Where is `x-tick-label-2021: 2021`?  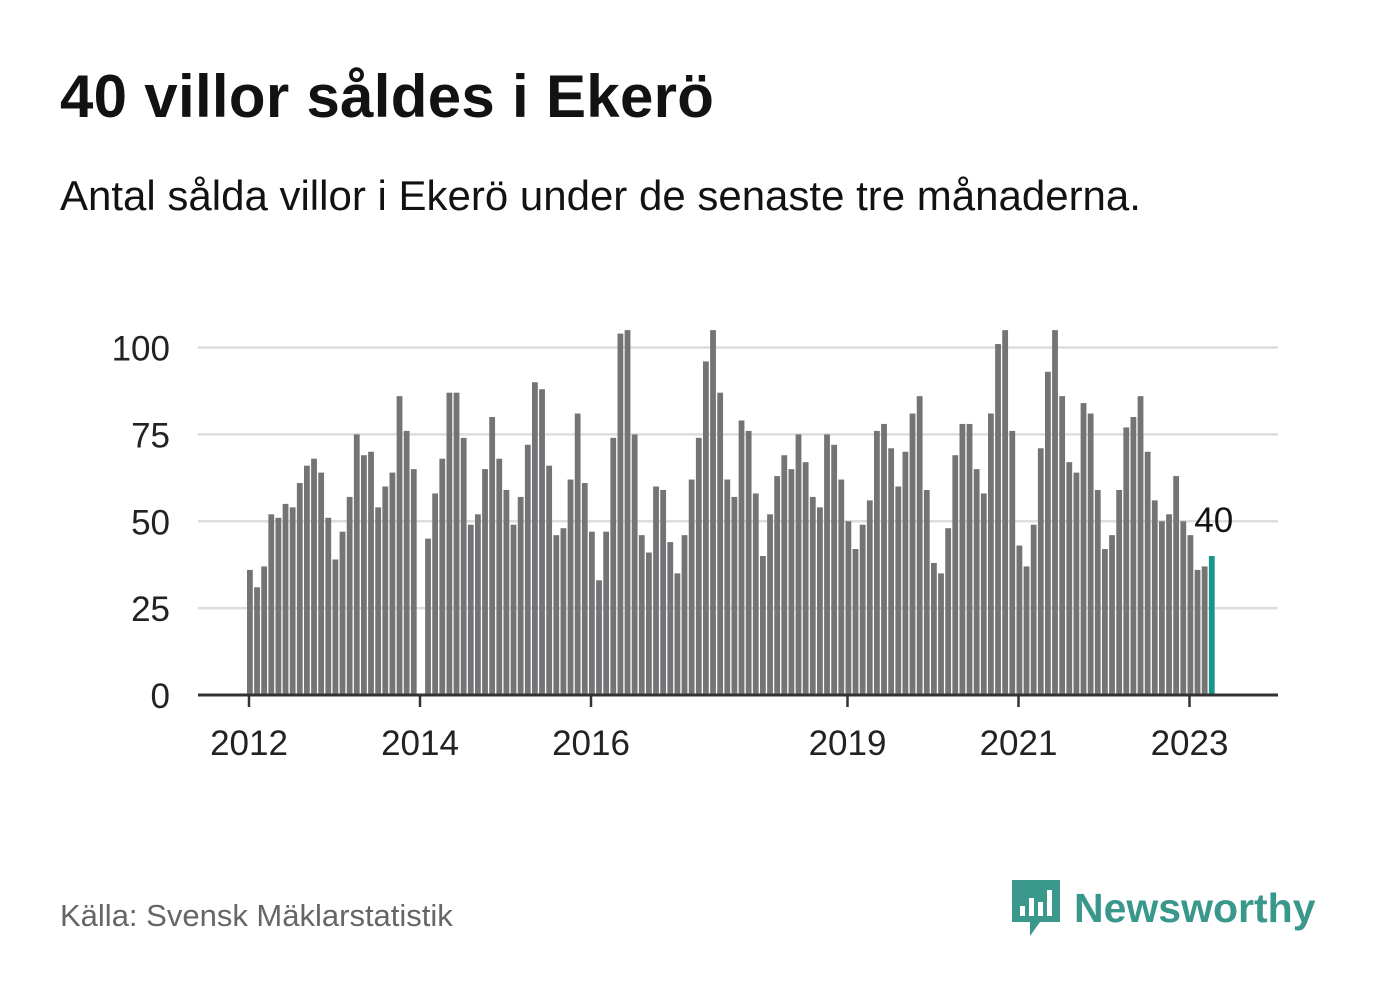 x-tick-label-2021: 2021 is located at coordinates (1019, 743).